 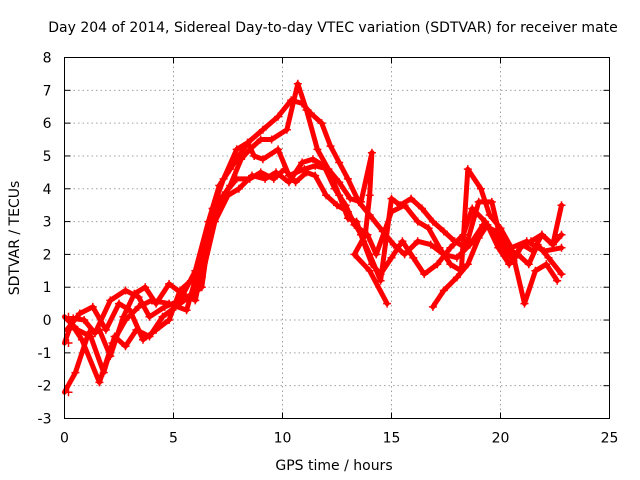 I want to click on y-tick-label: 4, so click(x=47, y=190).